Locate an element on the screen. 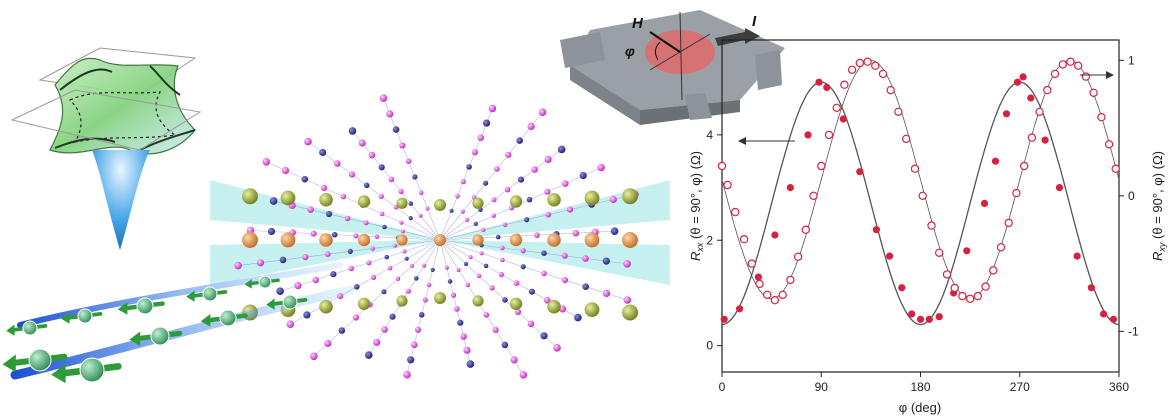  fermi-surface-illustration is located at coordinates (106, 148).